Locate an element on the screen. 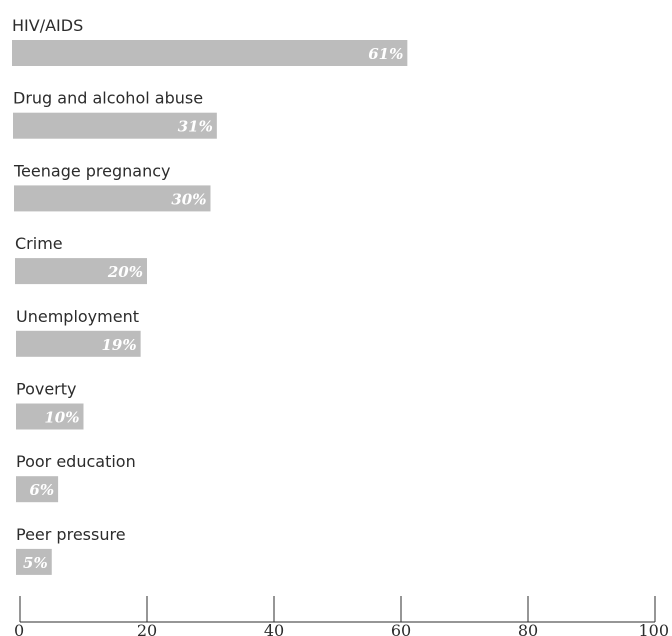  bar-row-peer-pressure: Peer pressure 5% is located at coordinates (71, 550).